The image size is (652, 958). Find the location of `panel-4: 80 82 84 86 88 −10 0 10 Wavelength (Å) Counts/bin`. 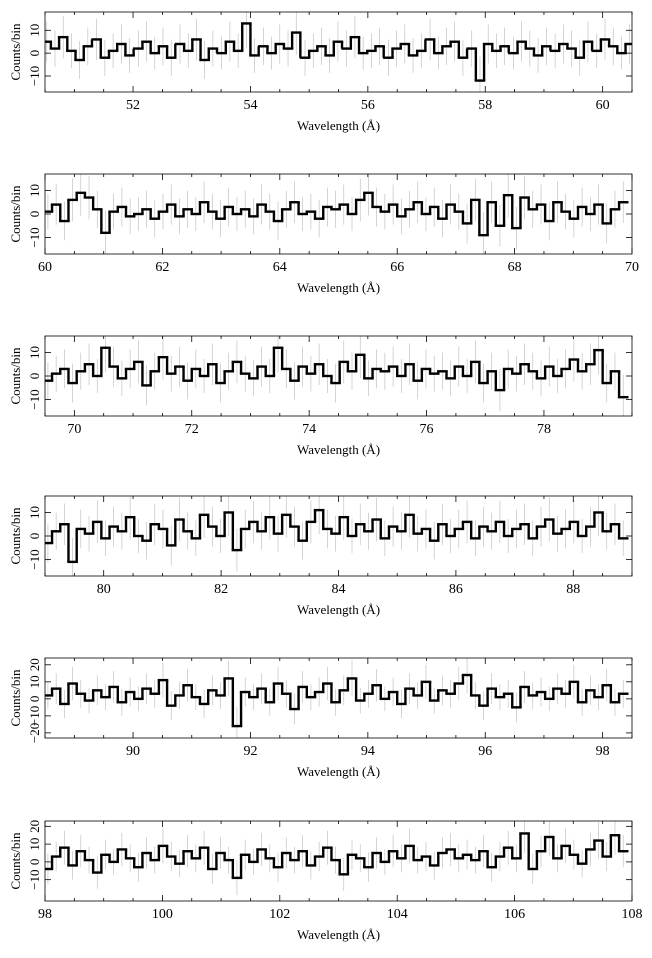

panel-4: 80 82 84 86 88 −10 0 10 Wavelength (Å) Counts/bin is located at coordinates (320, 556).